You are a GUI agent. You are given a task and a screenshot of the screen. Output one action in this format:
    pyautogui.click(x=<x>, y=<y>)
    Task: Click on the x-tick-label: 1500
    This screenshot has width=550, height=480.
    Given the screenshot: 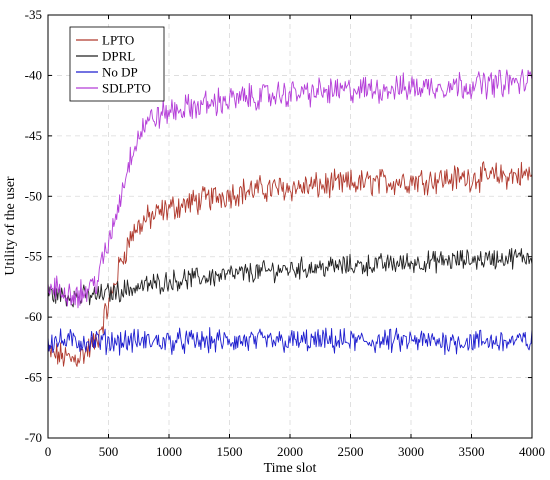 What is the action you would take?
    pyautogui.click(x=230, y=451)
    